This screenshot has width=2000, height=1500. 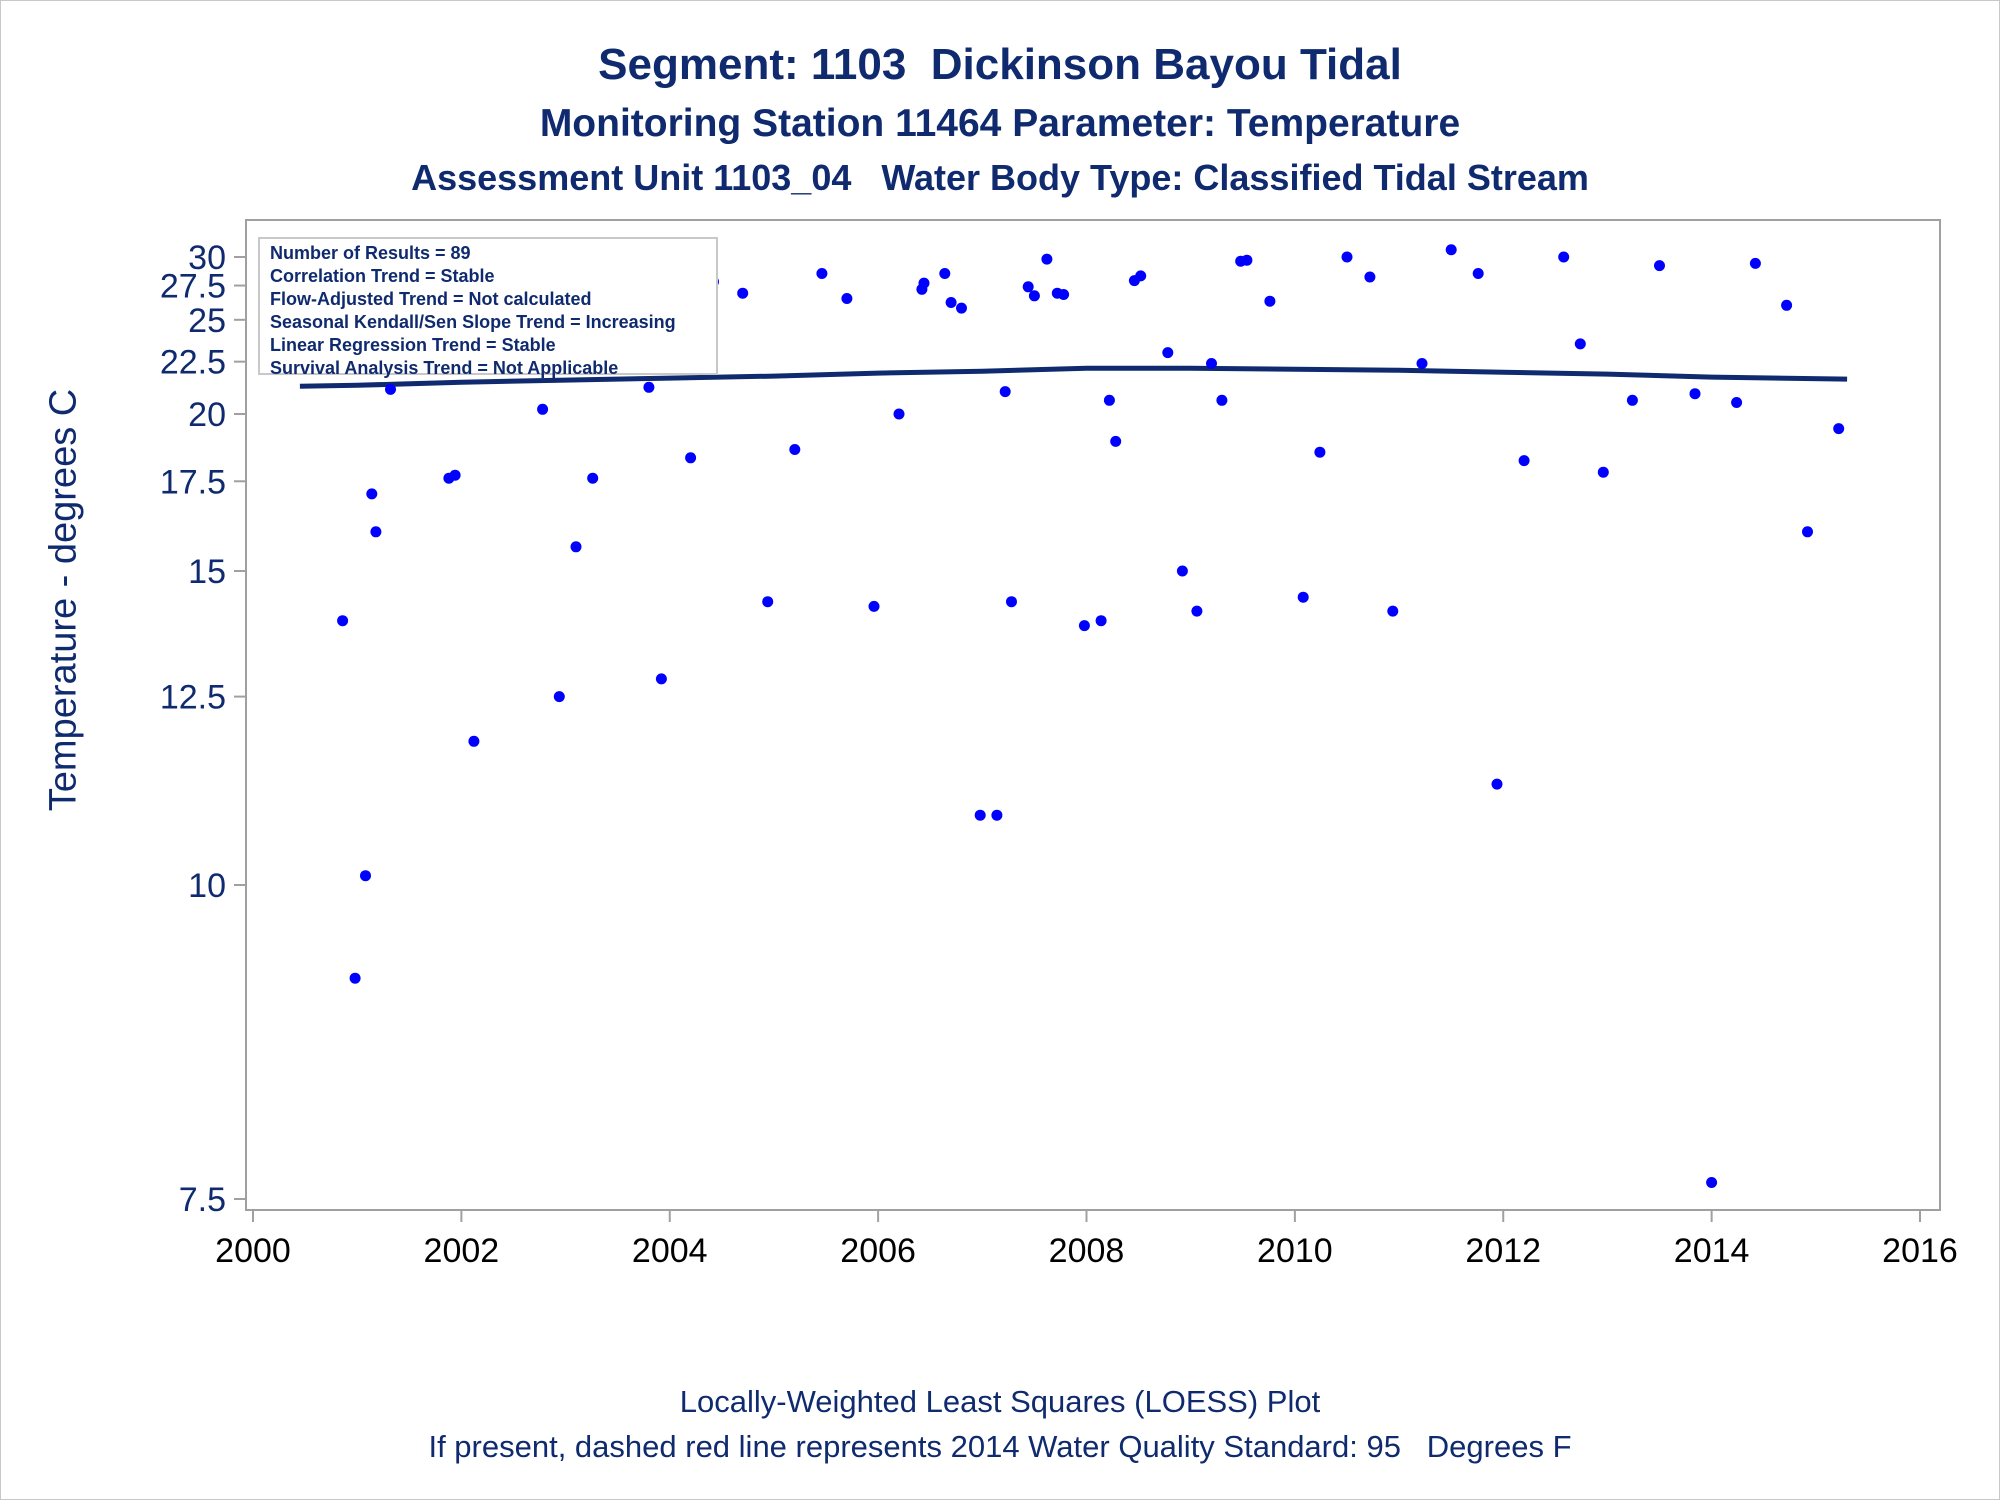 What do you see at coordinates (444, 368) in the screenshot?
I see `stat-survival-analysis-trend: Survival Analysis Trend = Not Applicable` at bounding box center [444, 368].